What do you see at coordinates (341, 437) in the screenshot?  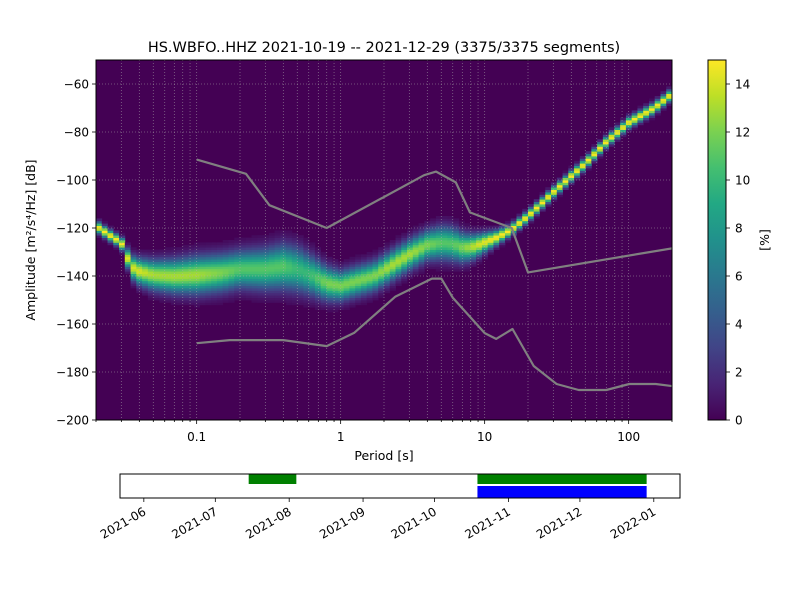 I see `x-tick-label: 1` at bounding box center [341, 437].